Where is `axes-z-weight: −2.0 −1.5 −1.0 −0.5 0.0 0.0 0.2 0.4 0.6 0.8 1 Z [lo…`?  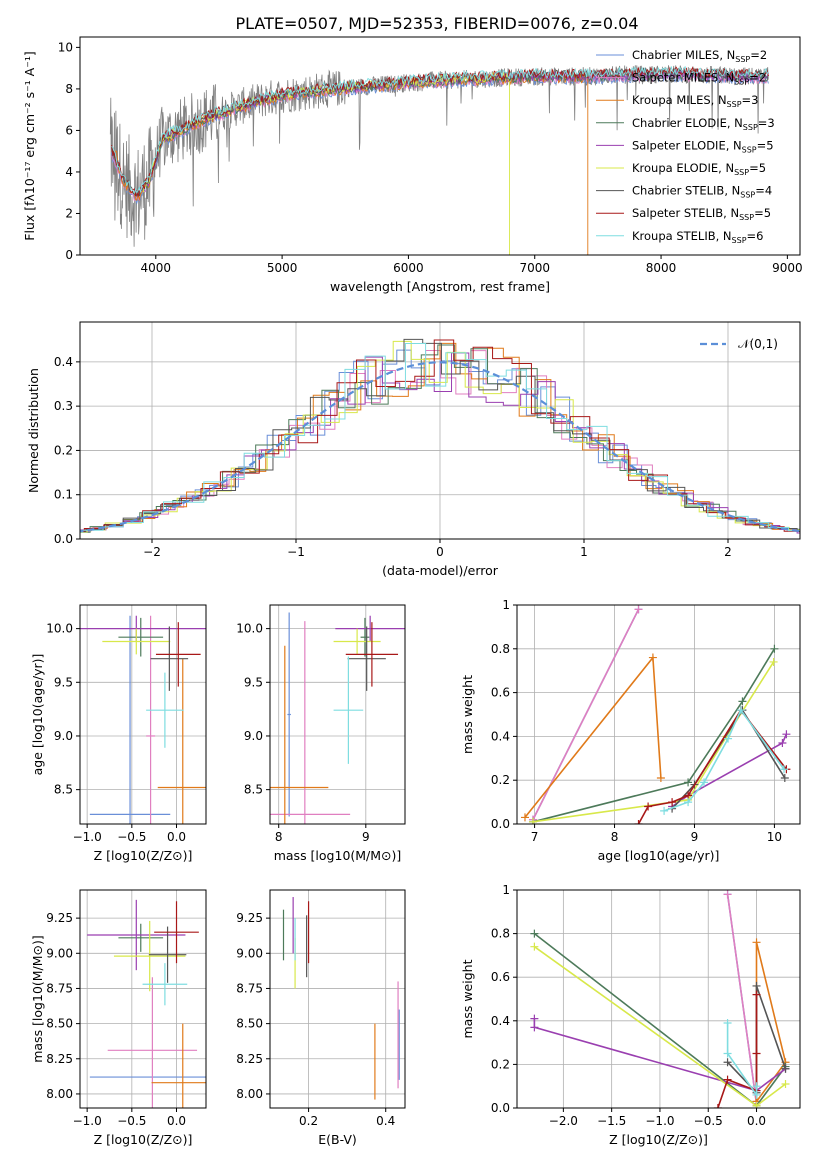 axes-z-weight: −2.0 −1.5 −1.0 −0.5 0.0 0.0 0.2 0.4 0.6 0.8 1 Z [lo… is located at coordinates (630, 1015).